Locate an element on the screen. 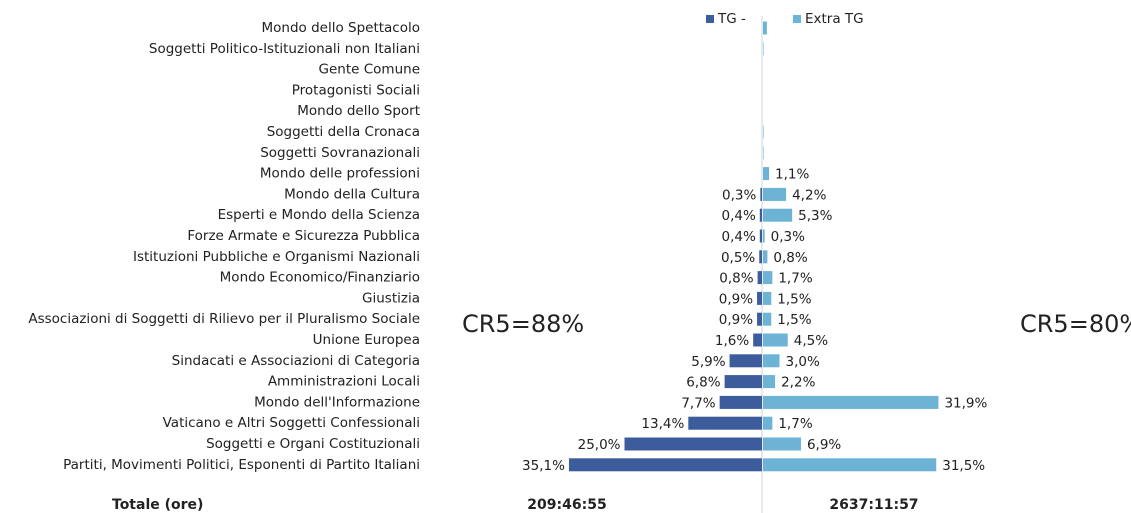 The width and height of the screenshot is (1131, 513). value-label: 1,1% is located at coordinates (792, 175).